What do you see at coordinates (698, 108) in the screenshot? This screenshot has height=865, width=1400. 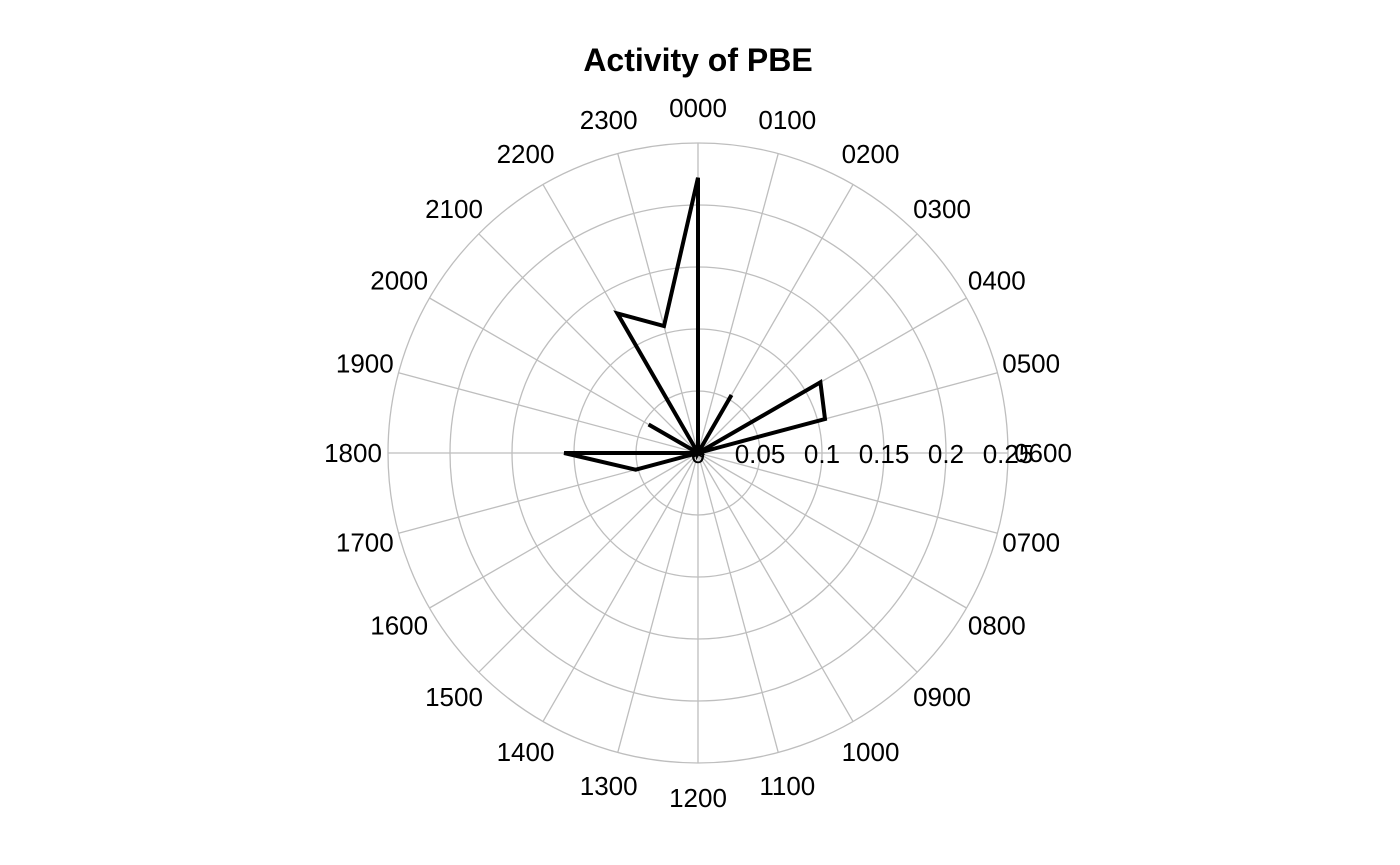 I see `hour-label-0000: 0000` at bounding box center [698, 108].